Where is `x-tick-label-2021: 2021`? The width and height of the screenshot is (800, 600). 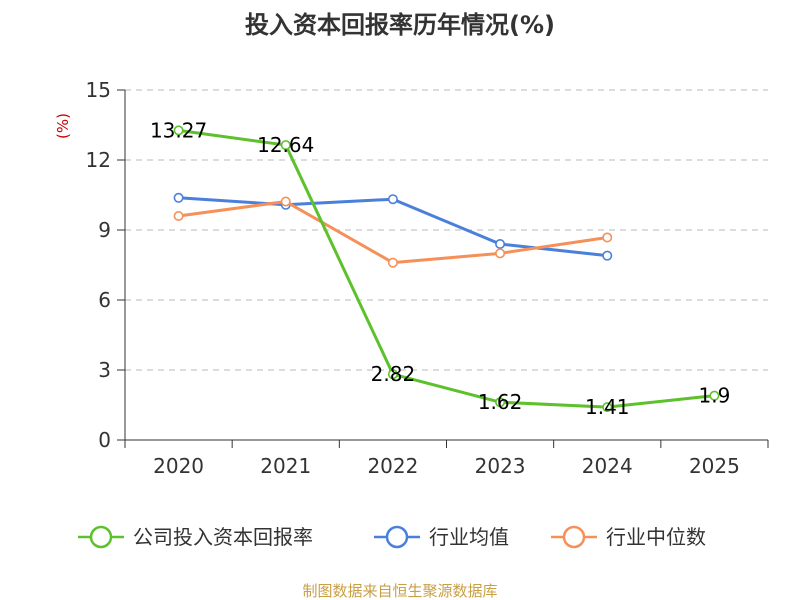 x-tick-label-2021: 2021 is located at coordinates (285, 466).